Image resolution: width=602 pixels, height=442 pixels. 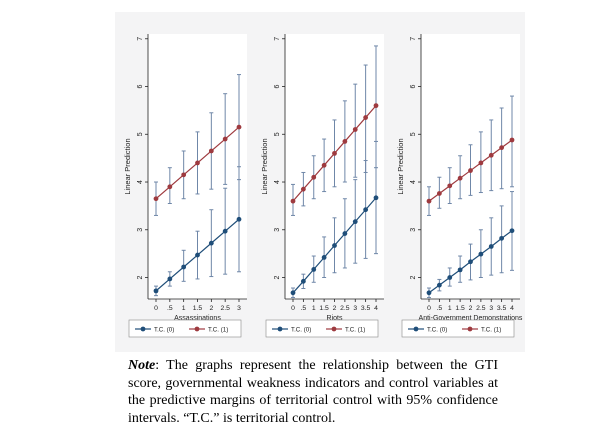 What do you see at coordinates (502, 308) in the screenshot?
I see `x-tick-label: 3.5` at bounding box center [502, 308].